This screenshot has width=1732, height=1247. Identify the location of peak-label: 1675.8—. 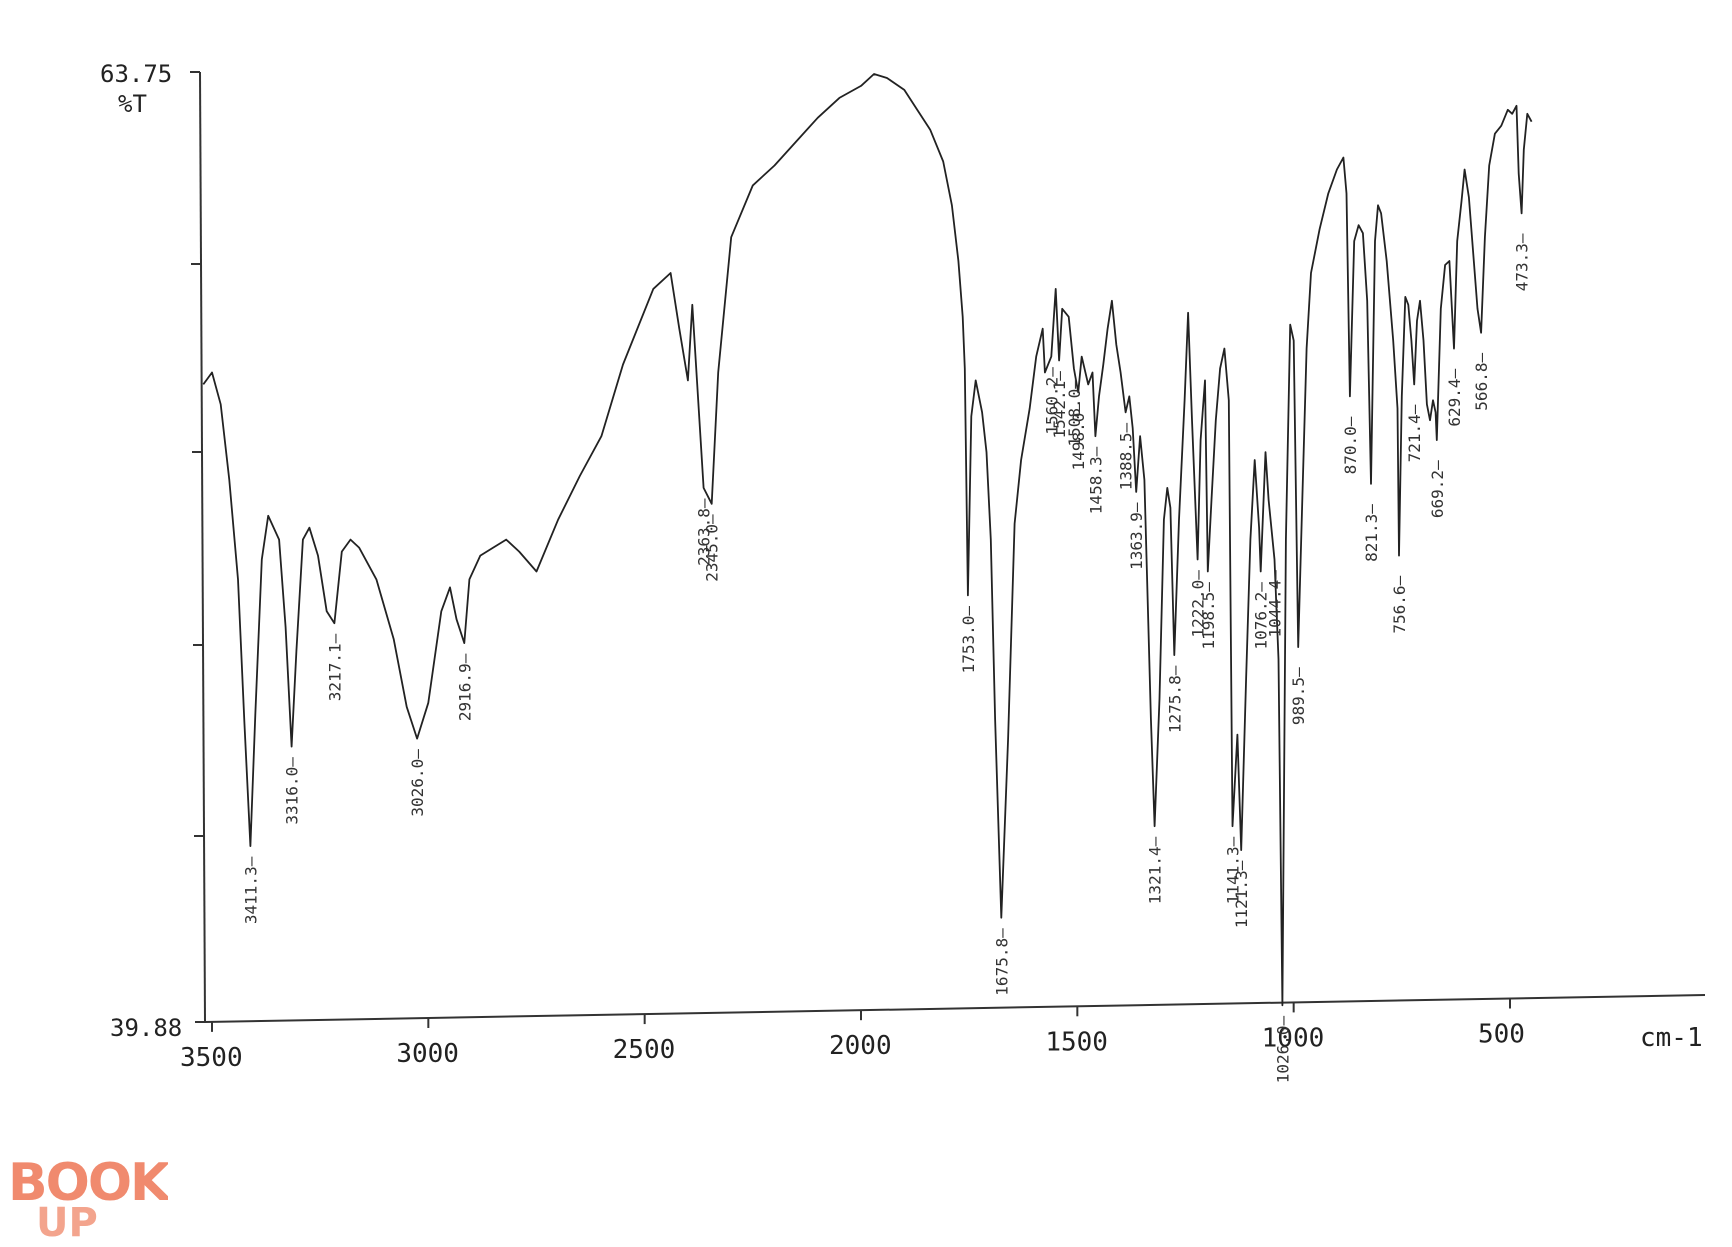
(1001, 962).